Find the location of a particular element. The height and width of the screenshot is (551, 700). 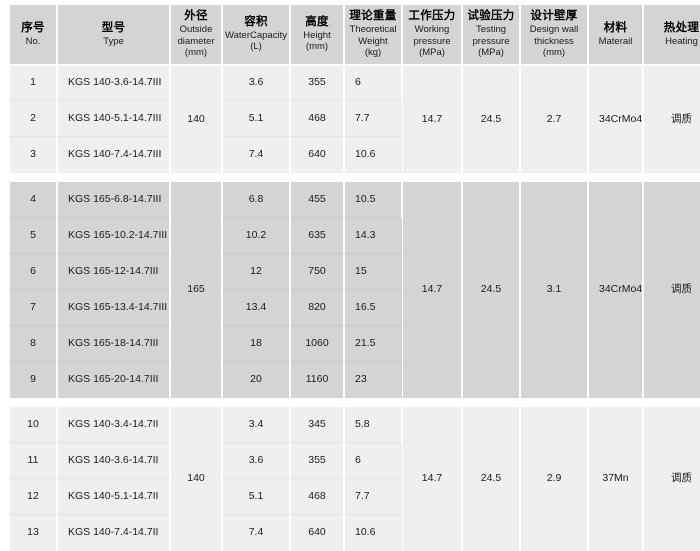

cell-type: KGS 140-3.6-14.7III is located at coordinates (114, 82).